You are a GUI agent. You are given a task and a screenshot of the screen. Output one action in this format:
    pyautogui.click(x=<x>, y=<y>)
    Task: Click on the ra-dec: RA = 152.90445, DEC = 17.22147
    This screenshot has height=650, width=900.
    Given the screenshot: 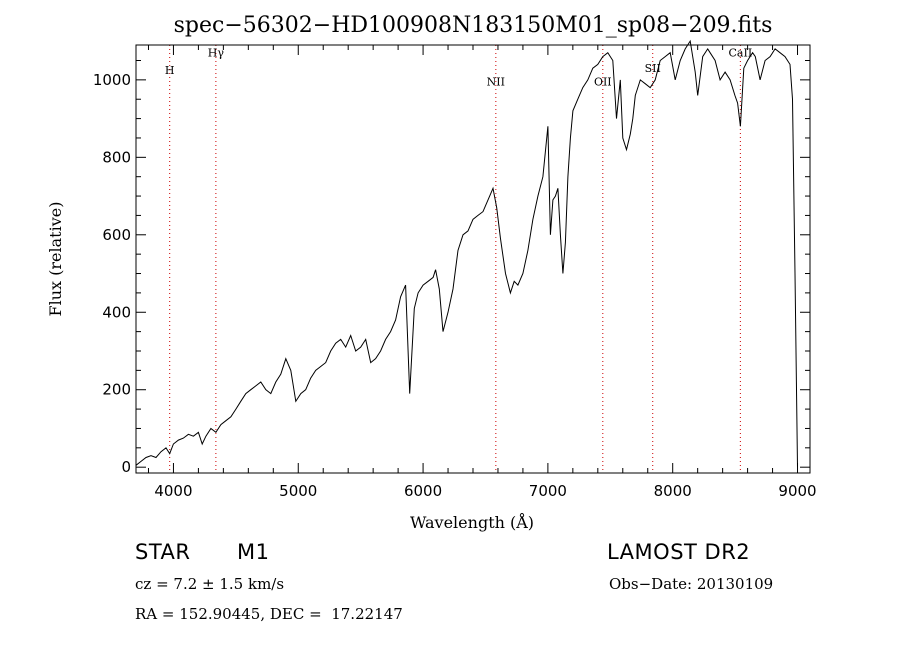 What is the action you would take?
    pyautogui.click(x=269, y=614)
    